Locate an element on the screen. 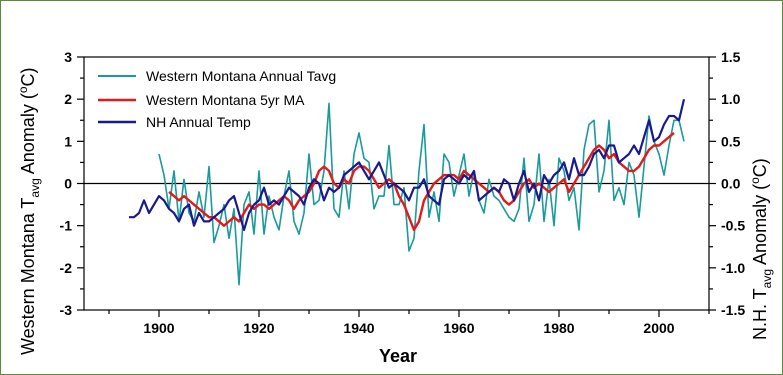 This screenshot has width=783, height=375. left-y-tick-label: 3 is located at coordinates (68, 57).